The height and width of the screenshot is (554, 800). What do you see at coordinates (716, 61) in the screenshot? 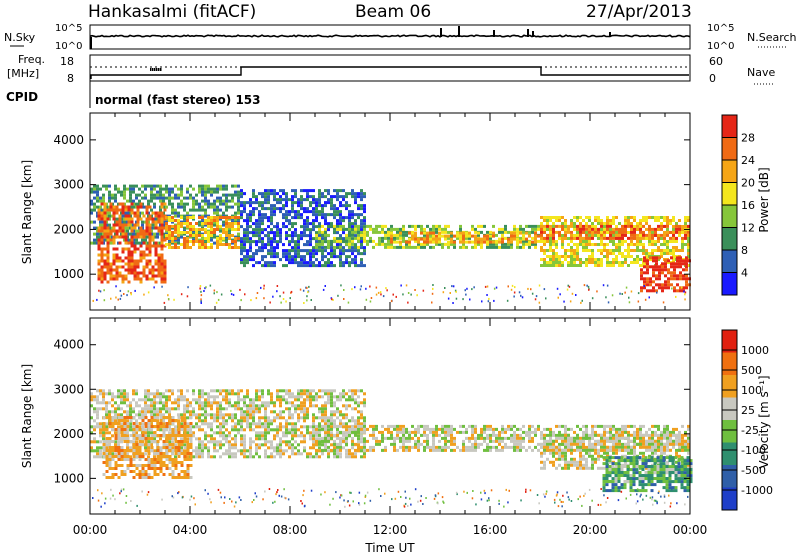
I see `freq-right-tick-top: 60` at bounding box center [716, 61].